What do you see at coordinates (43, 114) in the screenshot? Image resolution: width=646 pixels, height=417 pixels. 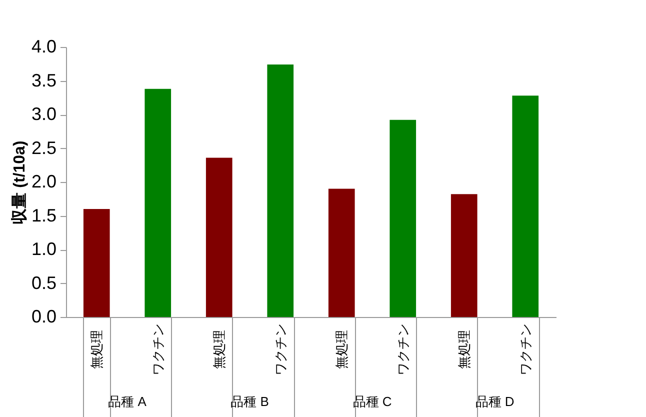 I see `y-tick-label: 3.0` at bounding box center [43, 114].